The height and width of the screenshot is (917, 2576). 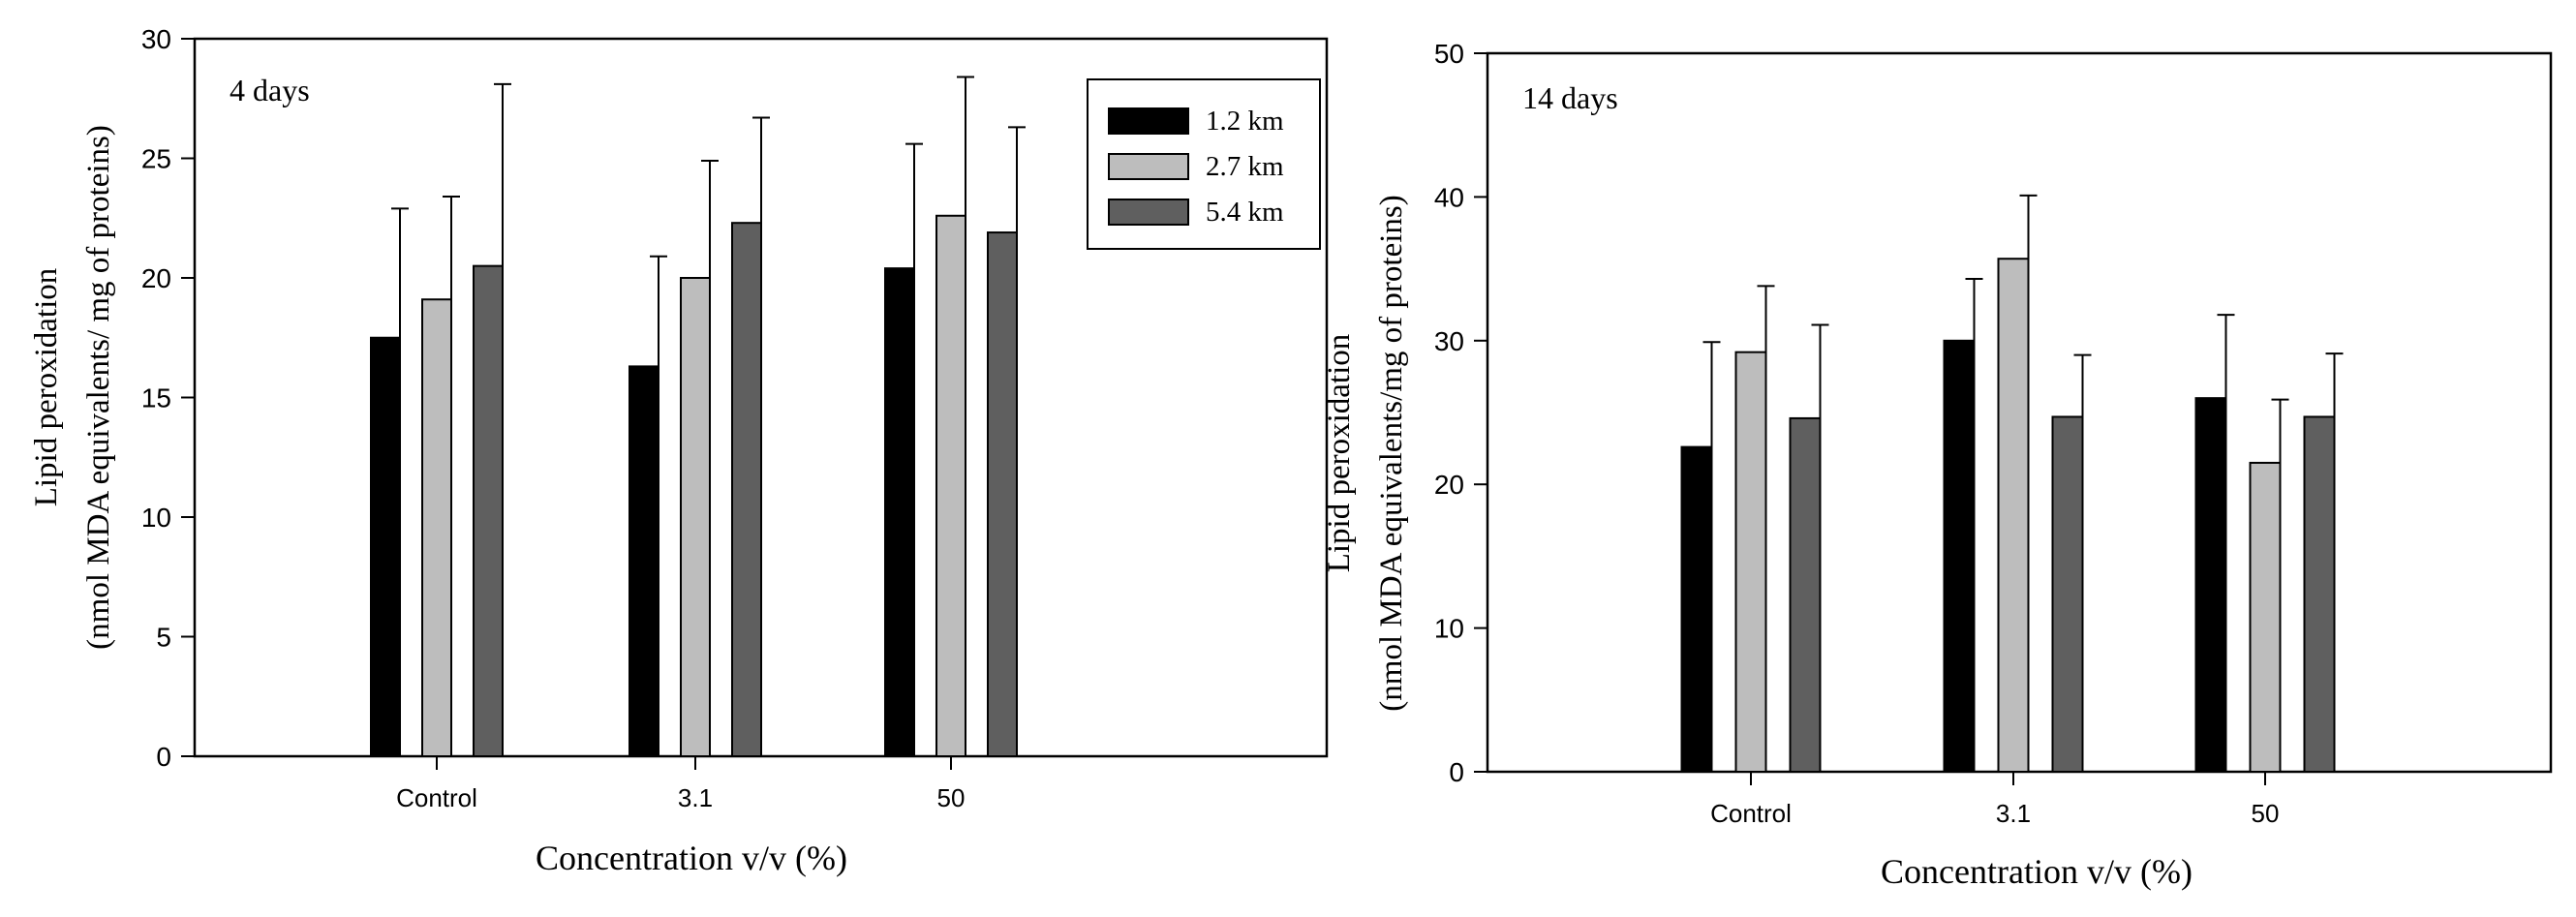 What do you see at coordinates (1148, 212) in the screenshot?
I see `legend-swatch-5-4-km` at bounding box center [1148, 212].